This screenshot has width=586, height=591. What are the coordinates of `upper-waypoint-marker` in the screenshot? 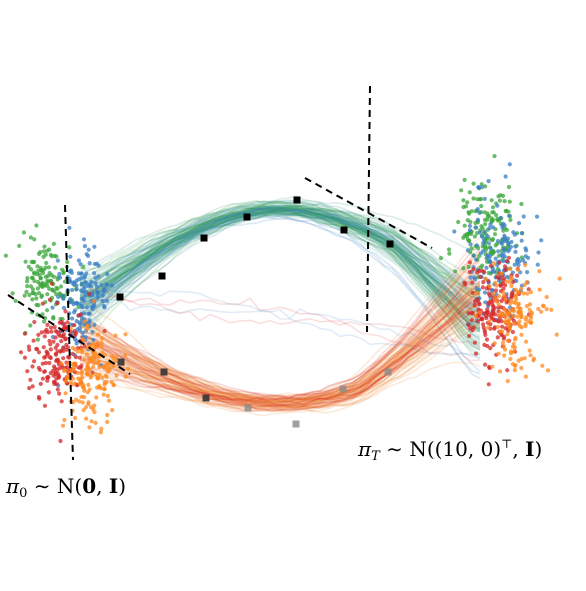 It's located at (390, 244).